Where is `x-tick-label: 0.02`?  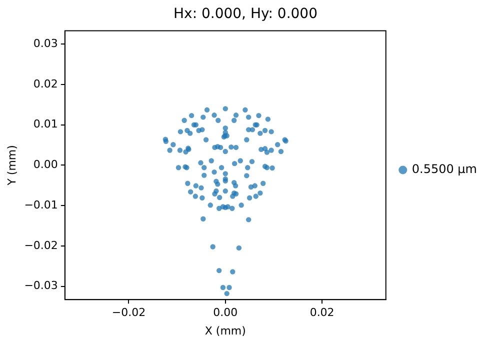
x-tick-label: 0.02 is located at coordinates (322, 313).